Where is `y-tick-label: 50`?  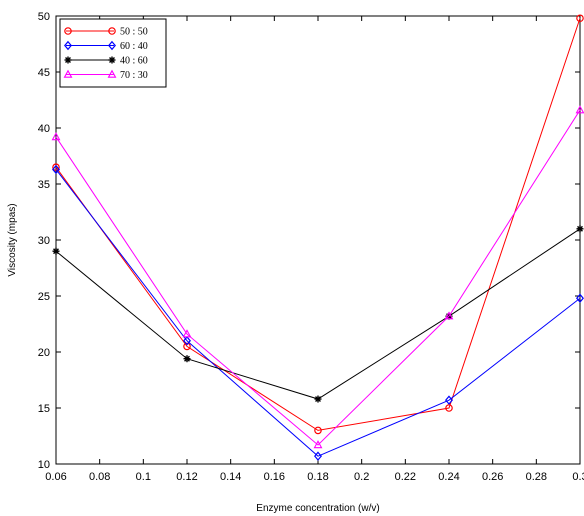
y-tick-label: 50 is located at coordinates (44, 17).